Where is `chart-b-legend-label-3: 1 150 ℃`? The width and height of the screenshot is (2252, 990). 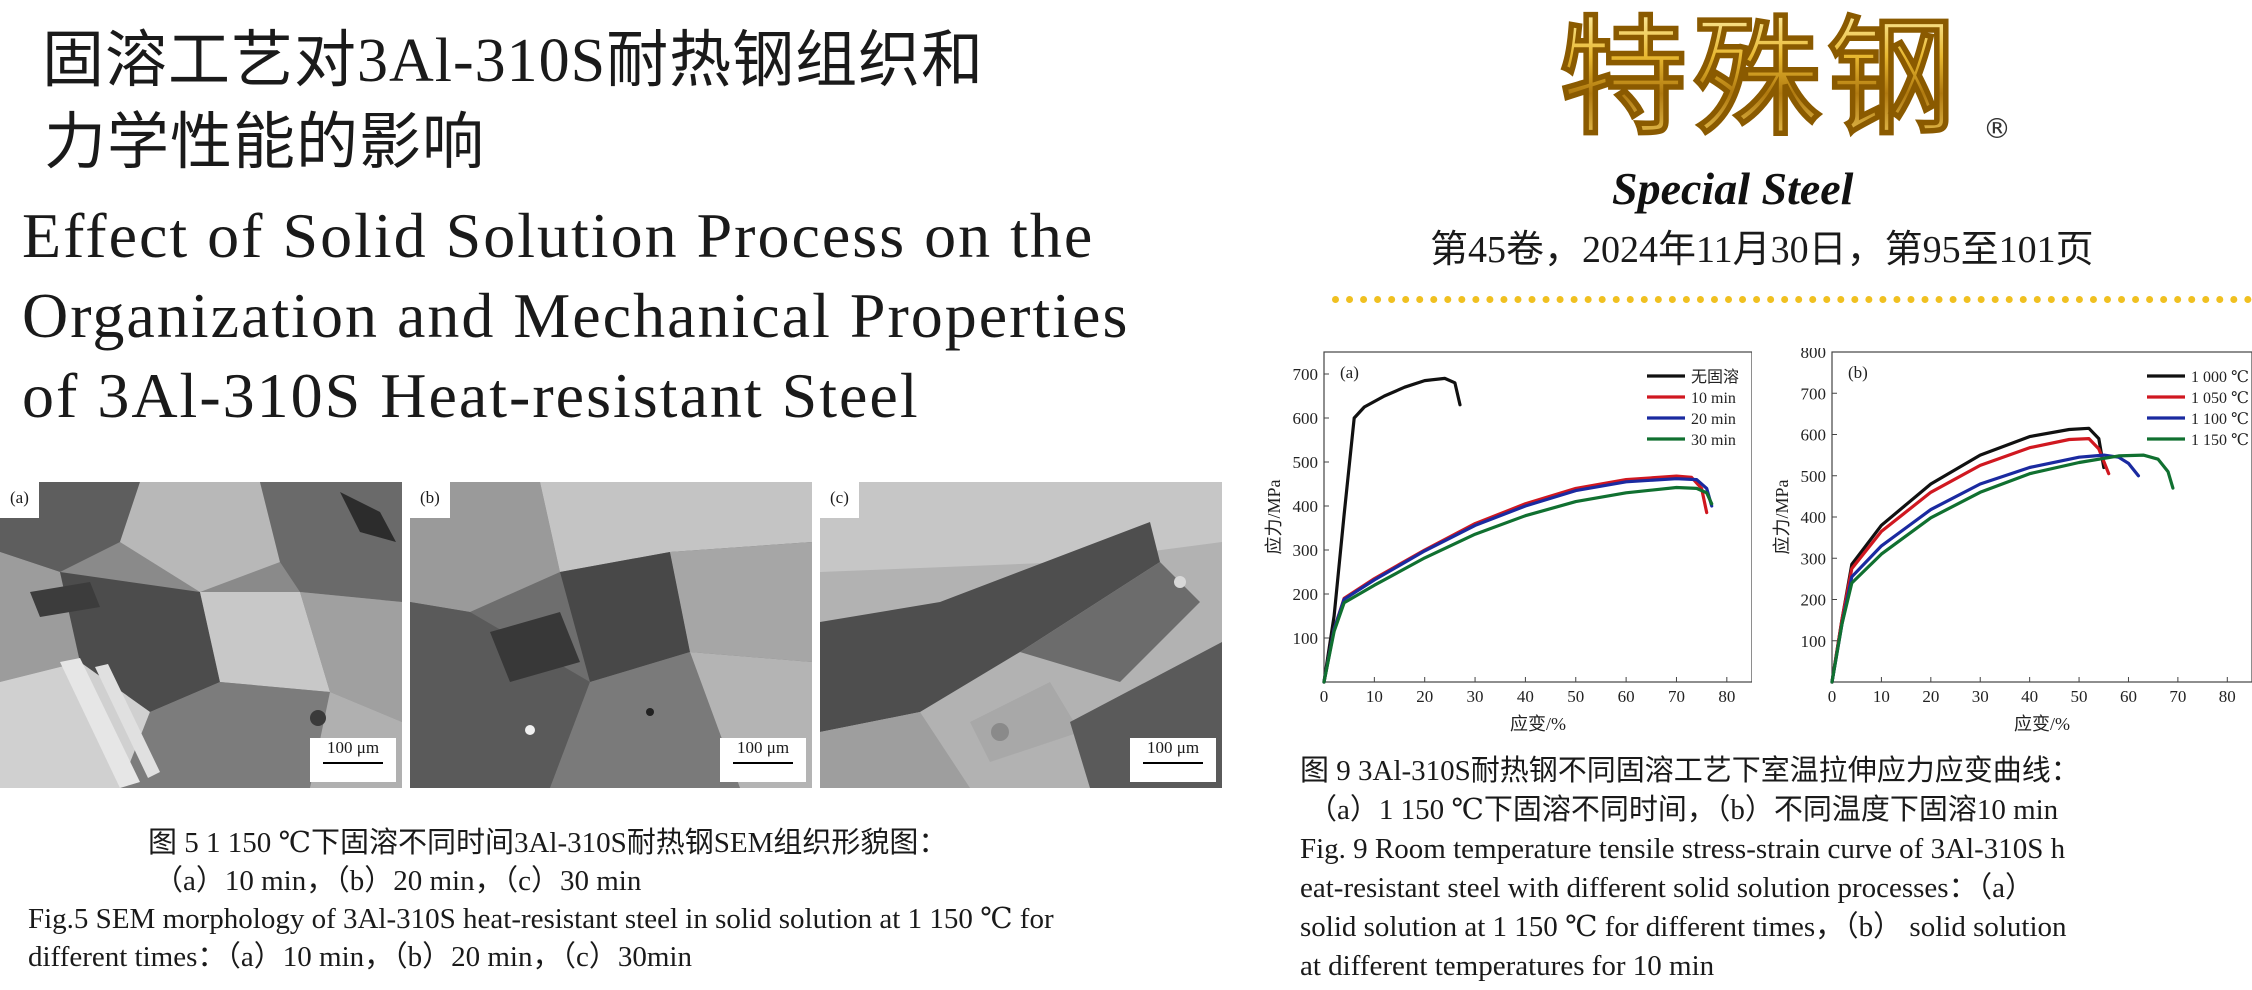
chart-b-legend-label-3: 1 150 ℃ is located at coordinates (2220, 440).